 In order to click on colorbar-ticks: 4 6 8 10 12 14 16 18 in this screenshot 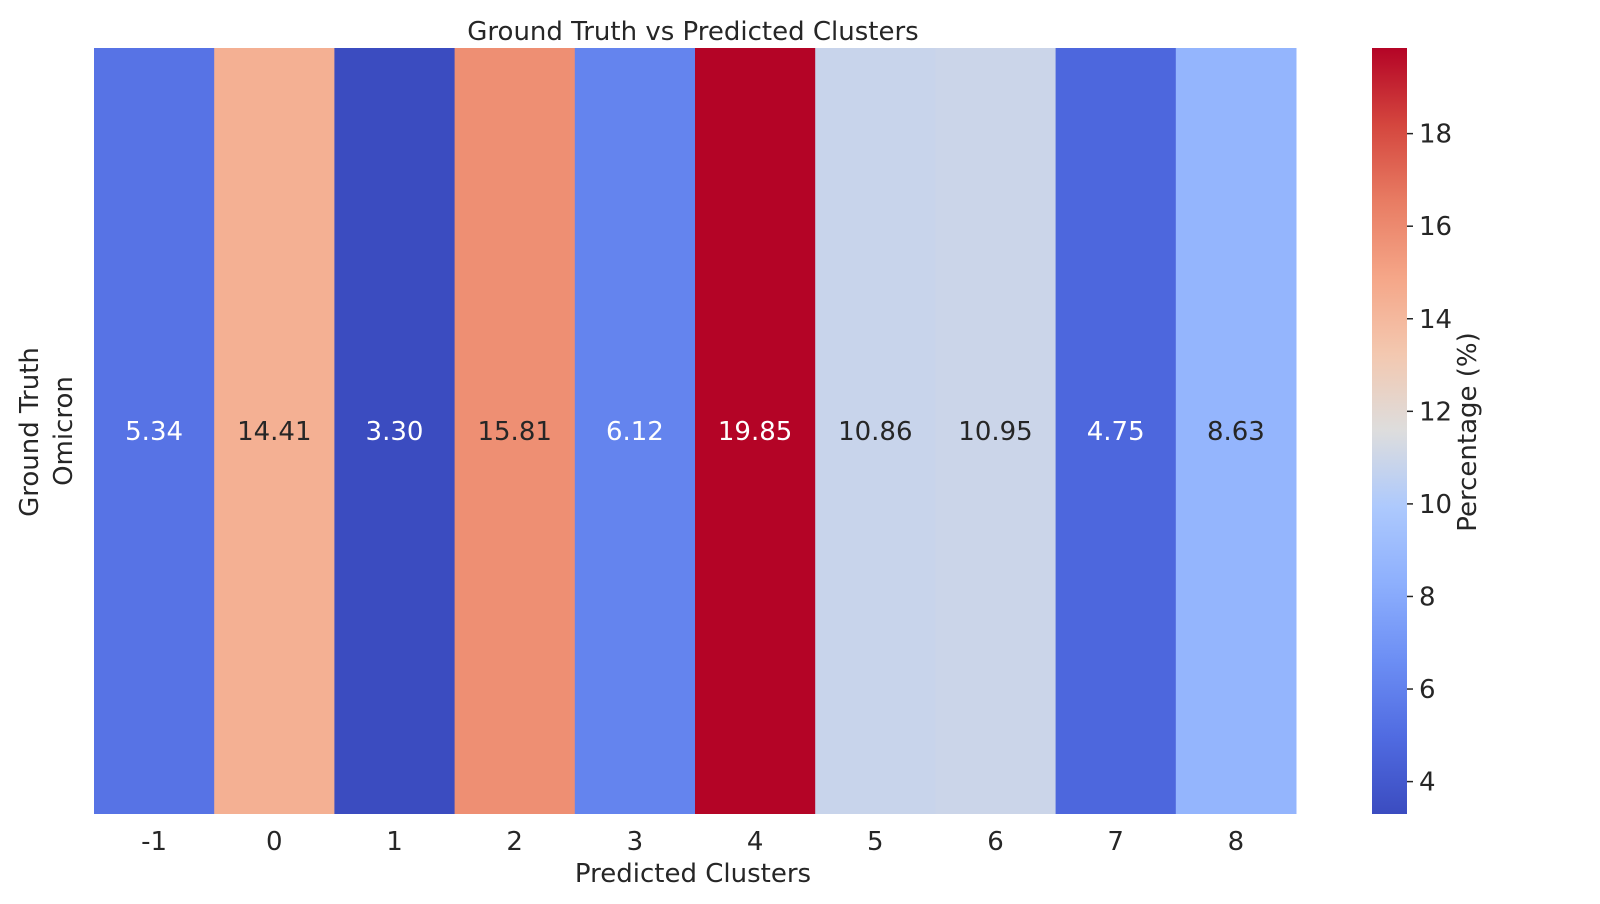, I will do `click(1429, 459)`.